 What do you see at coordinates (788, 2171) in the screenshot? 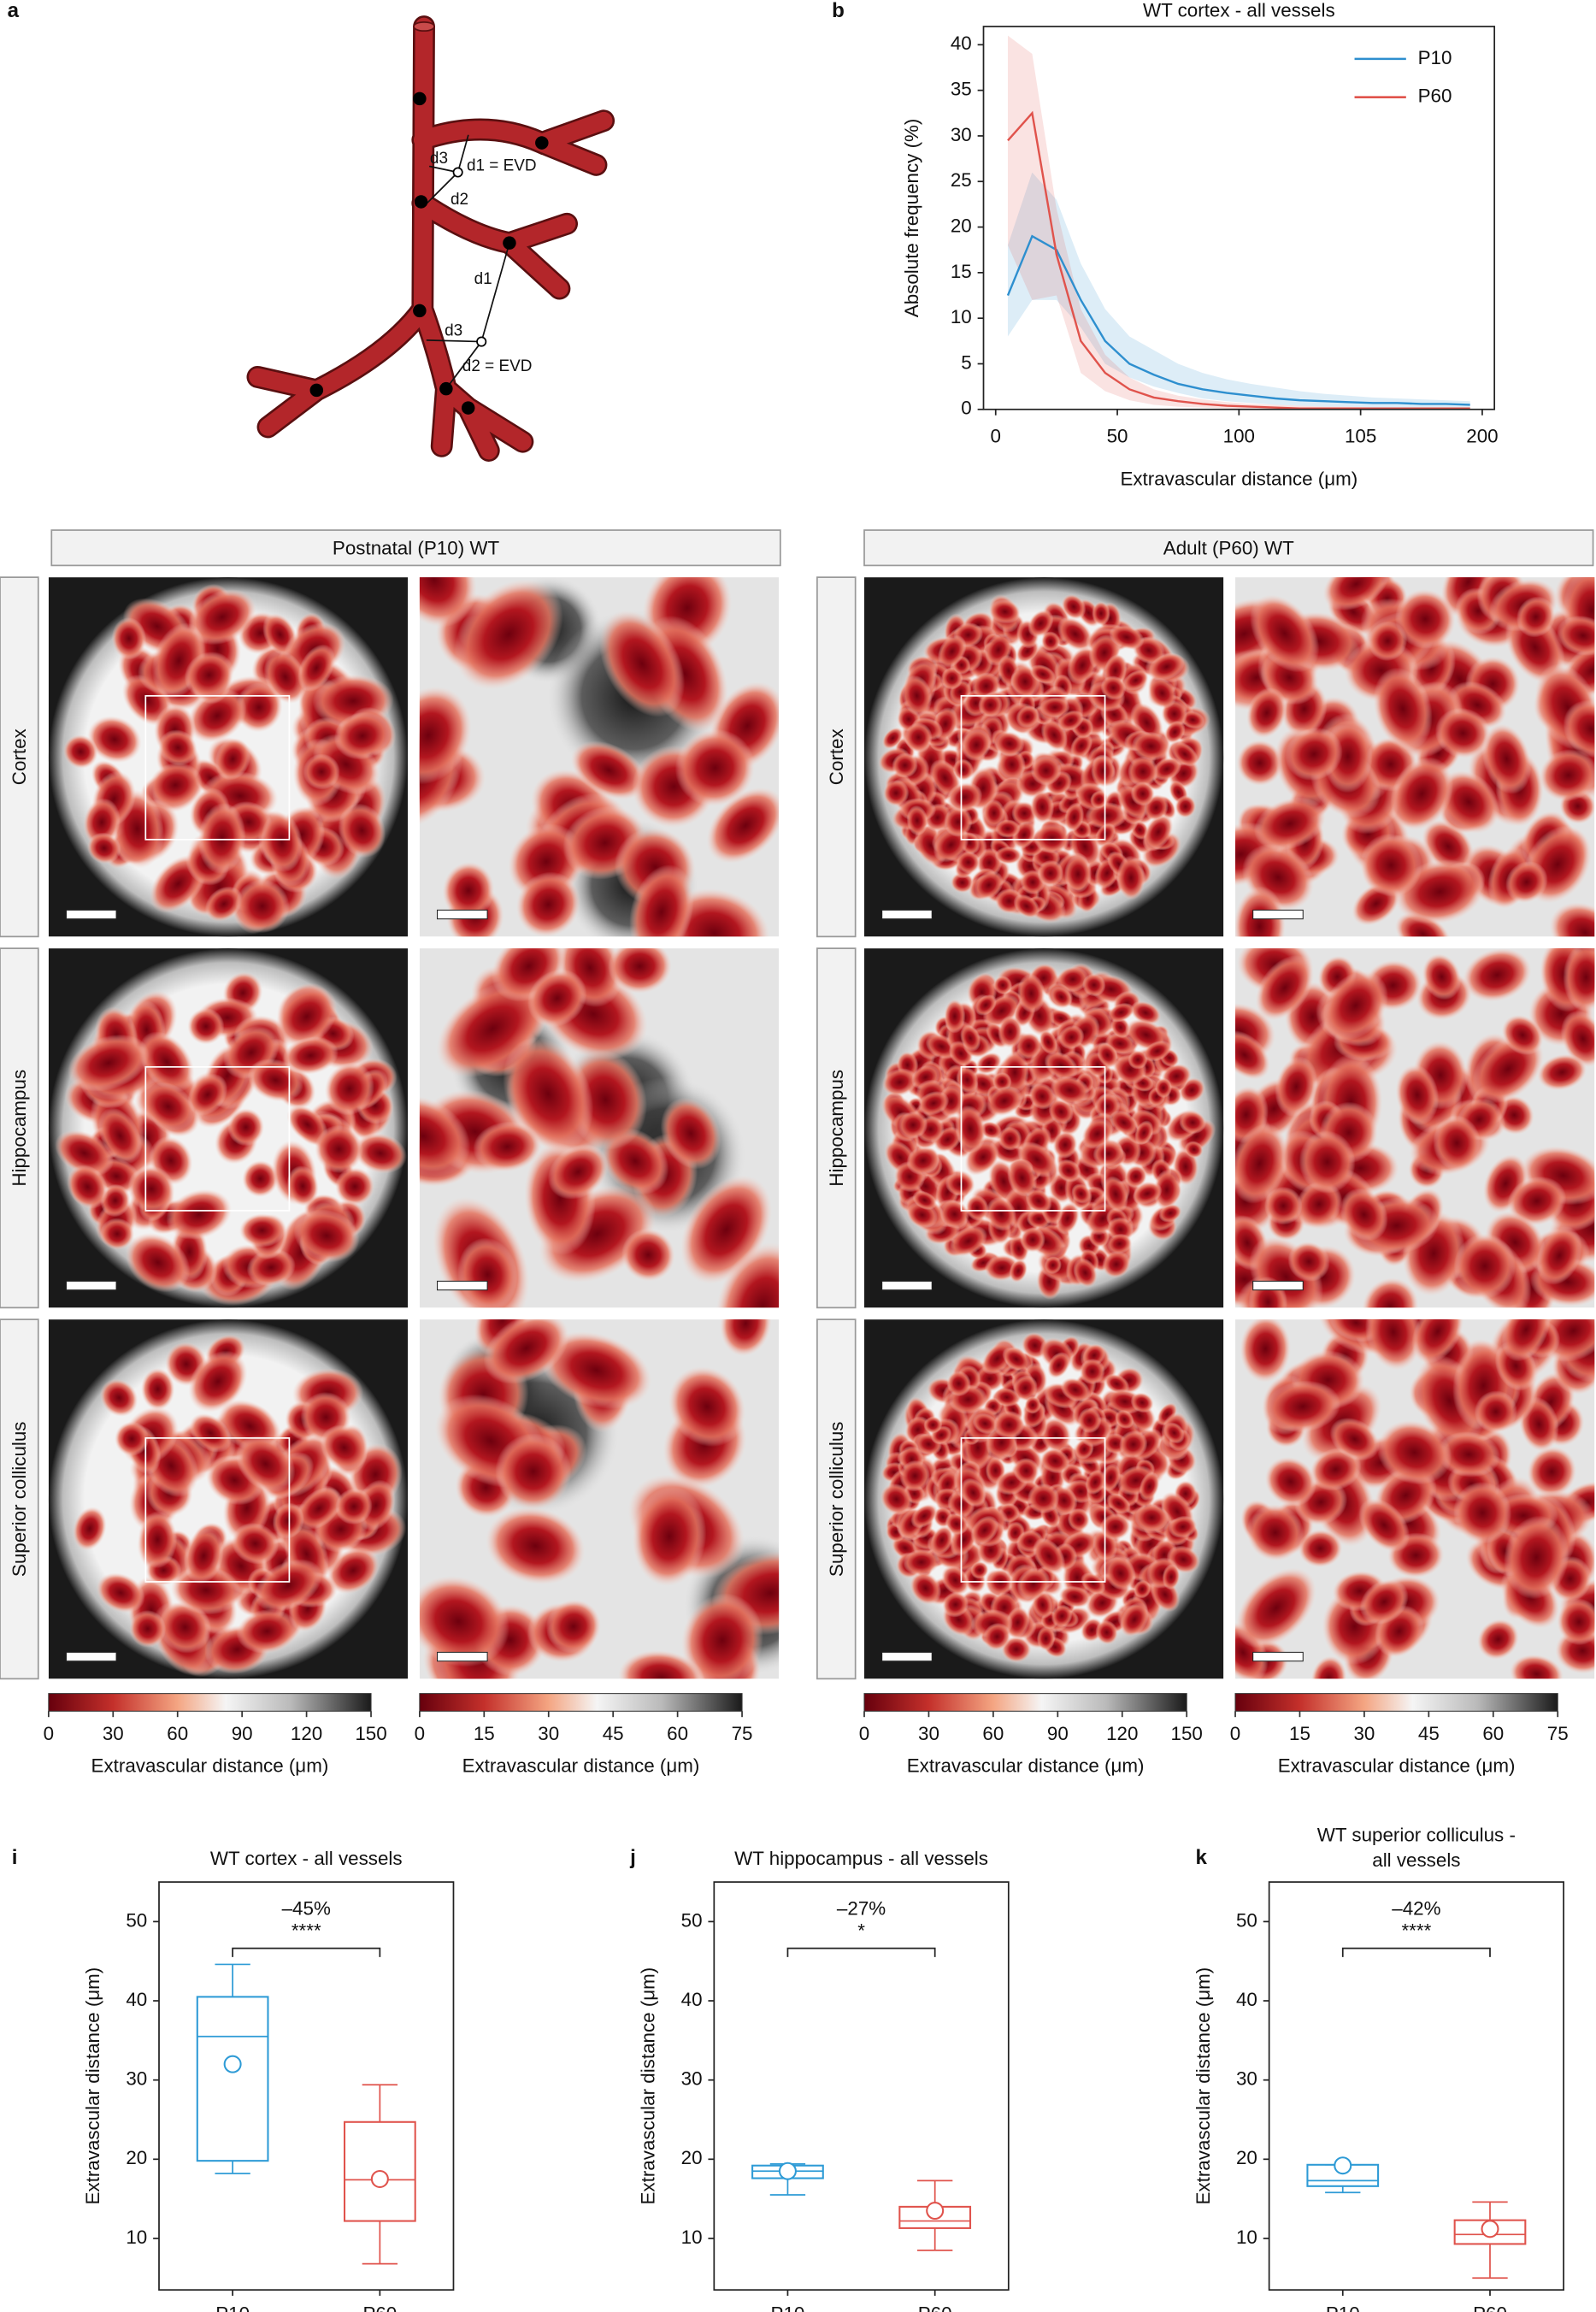
I see `mean-marker` at bounding box center [788, 2171].